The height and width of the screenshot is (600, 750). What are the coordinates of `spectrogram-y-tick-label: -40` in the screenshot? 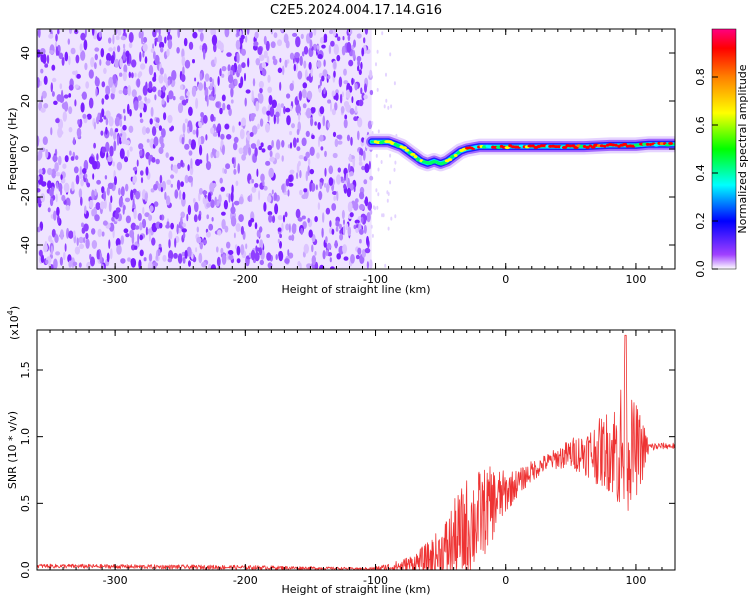 It's located at (25, 245).